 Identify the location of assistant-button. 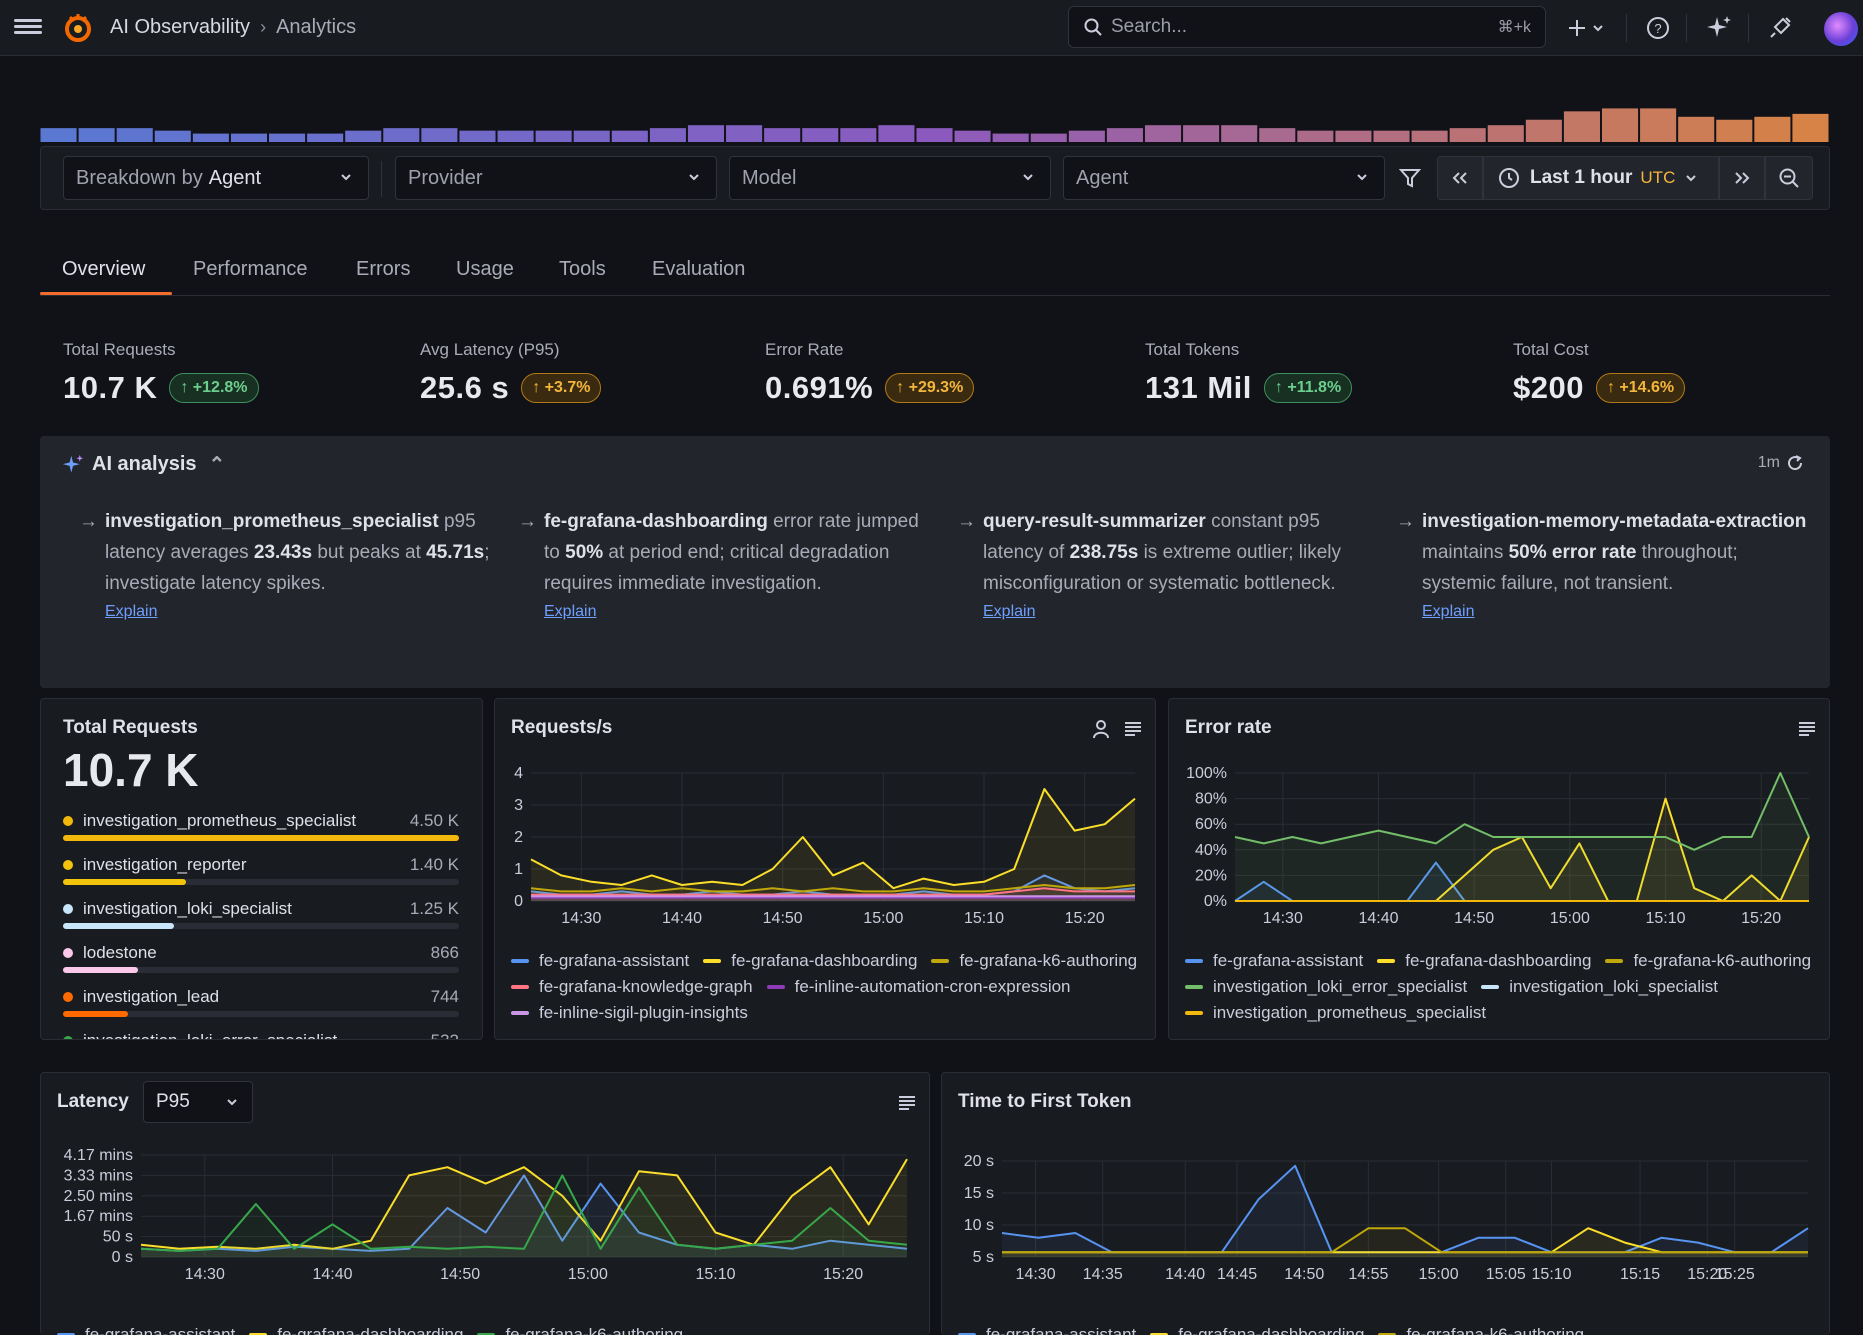
(1719, 28).